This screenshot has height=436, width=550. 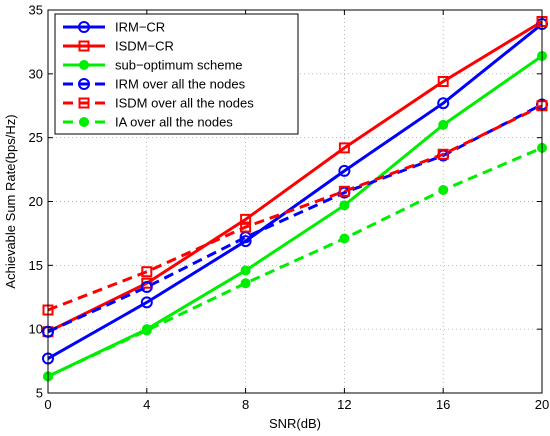 I want to click on legend-label: ISDM−CR, so click(x=144, y=46).